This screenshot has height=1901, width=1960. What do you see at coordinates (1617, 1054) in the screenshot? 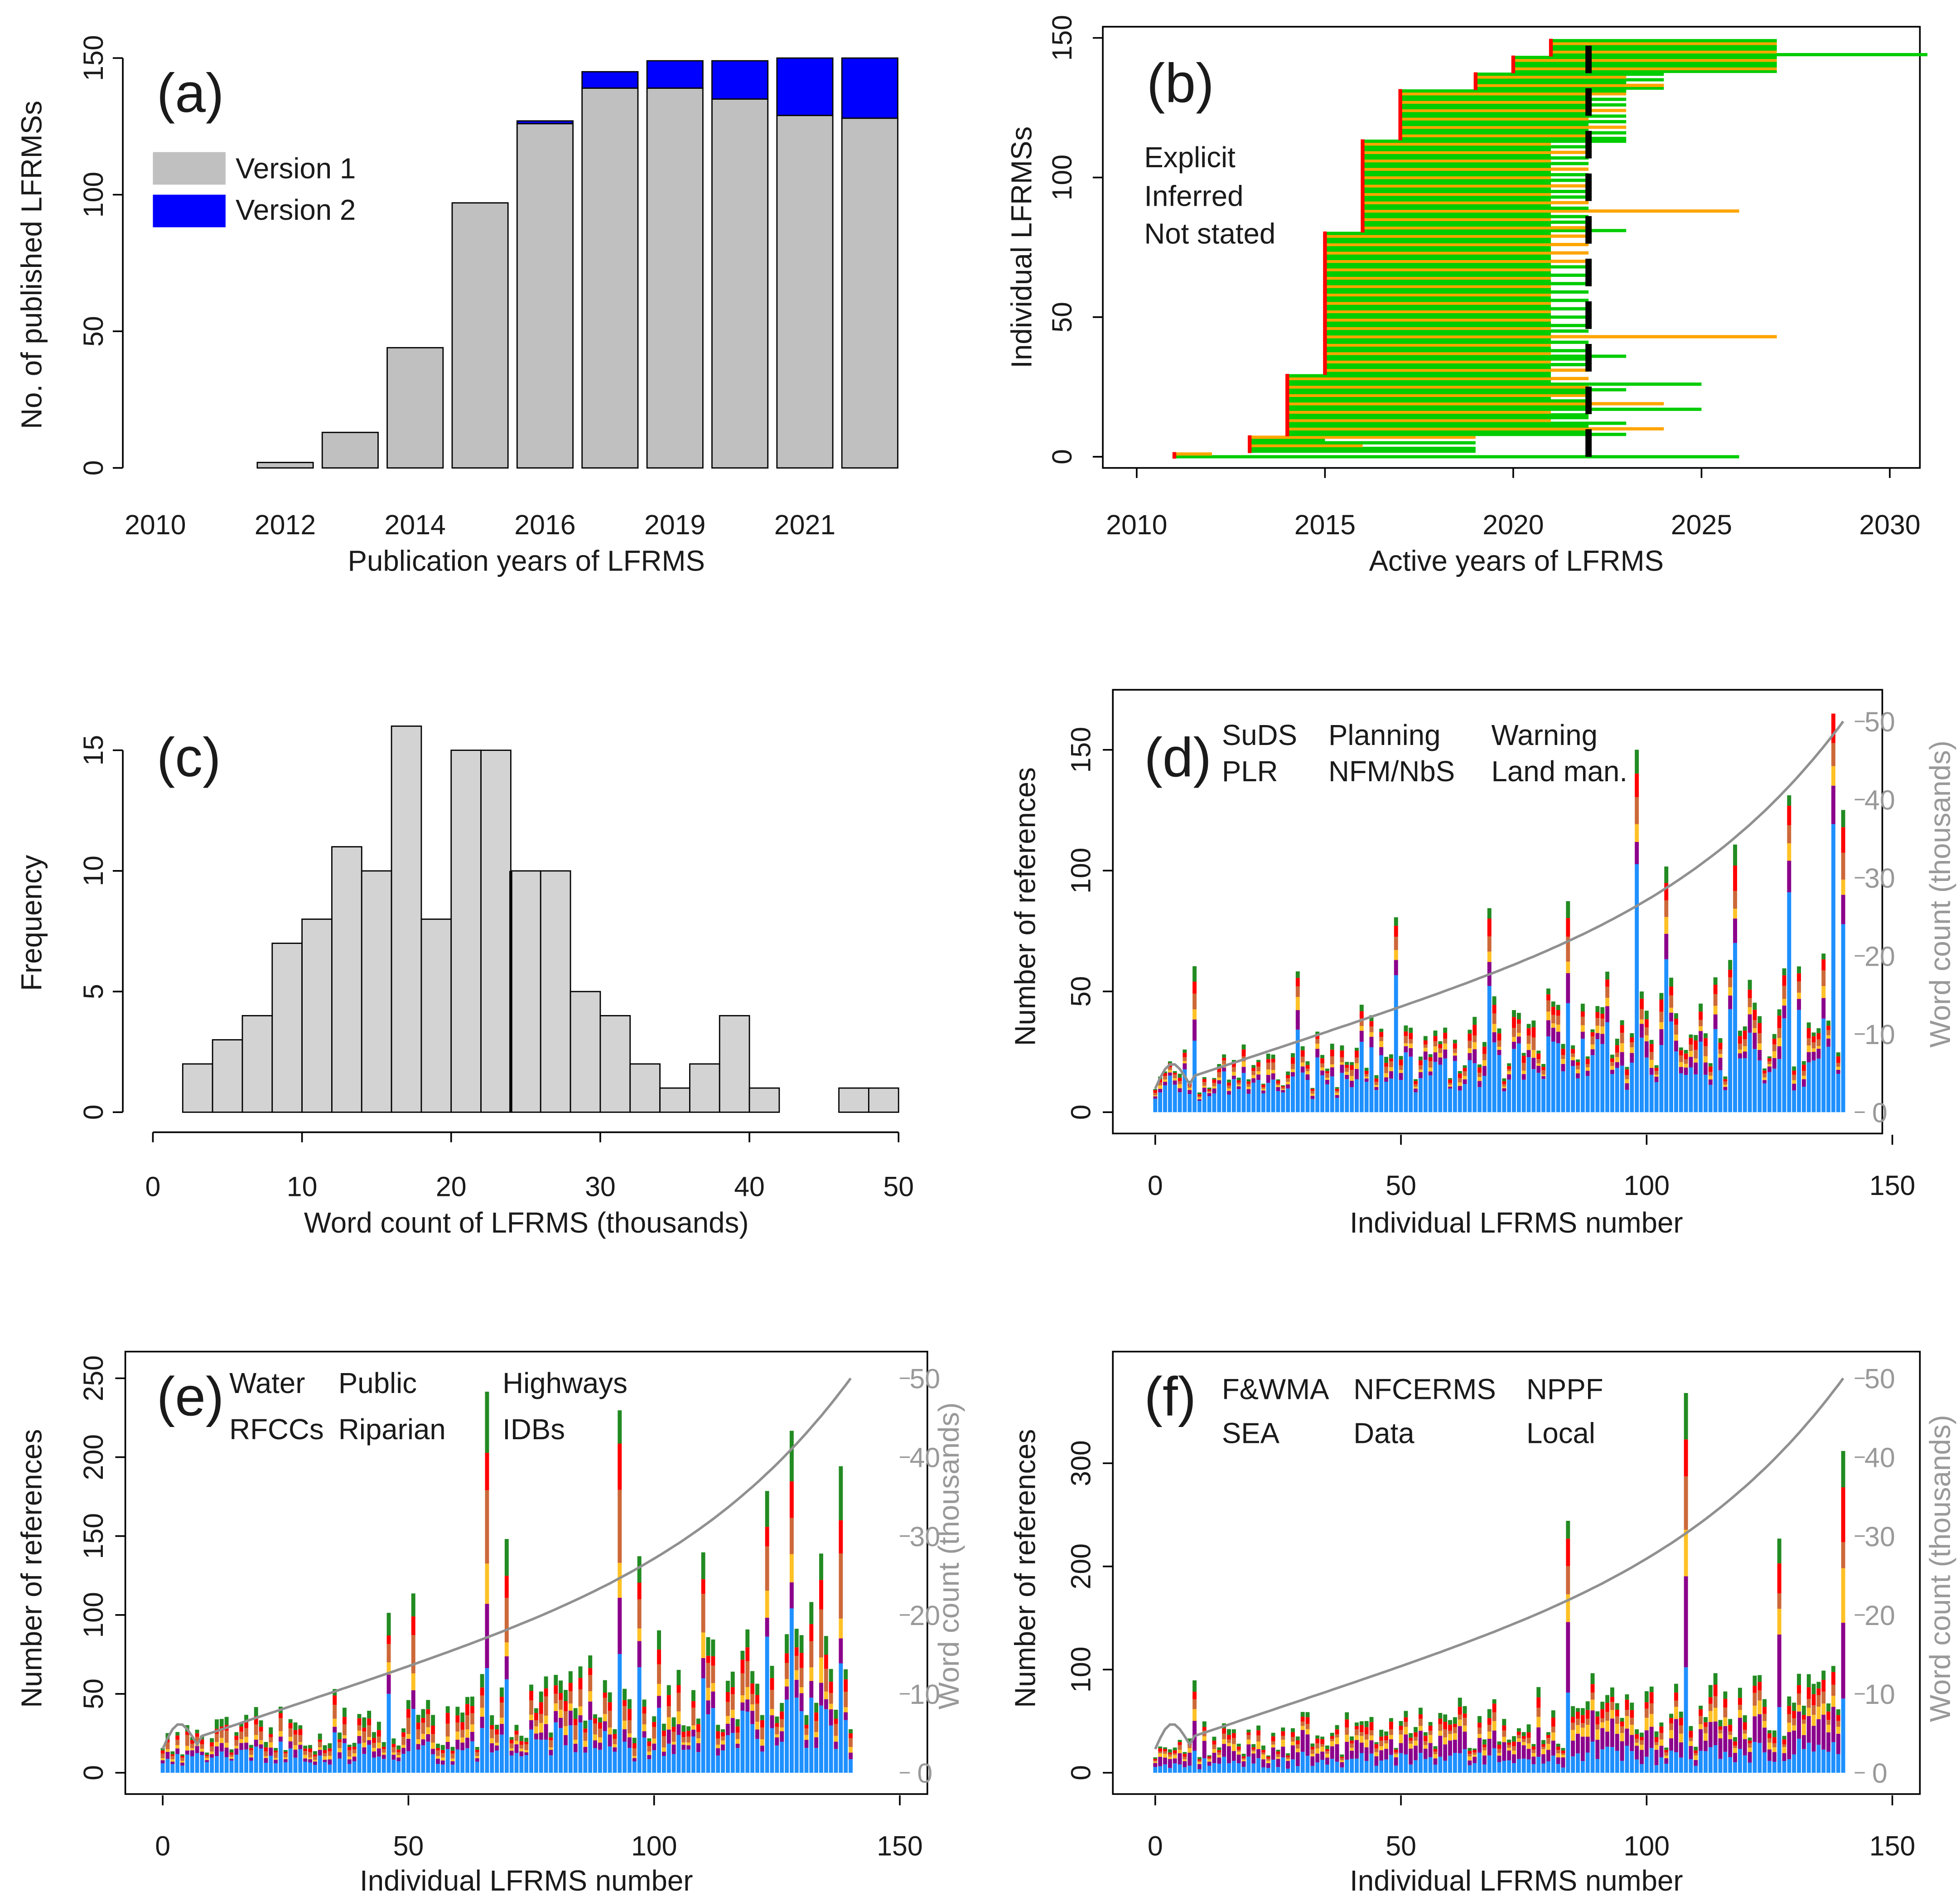
I see `panel-d-bar-94-nfm-nbs` at bounding box center [1617, 1054].